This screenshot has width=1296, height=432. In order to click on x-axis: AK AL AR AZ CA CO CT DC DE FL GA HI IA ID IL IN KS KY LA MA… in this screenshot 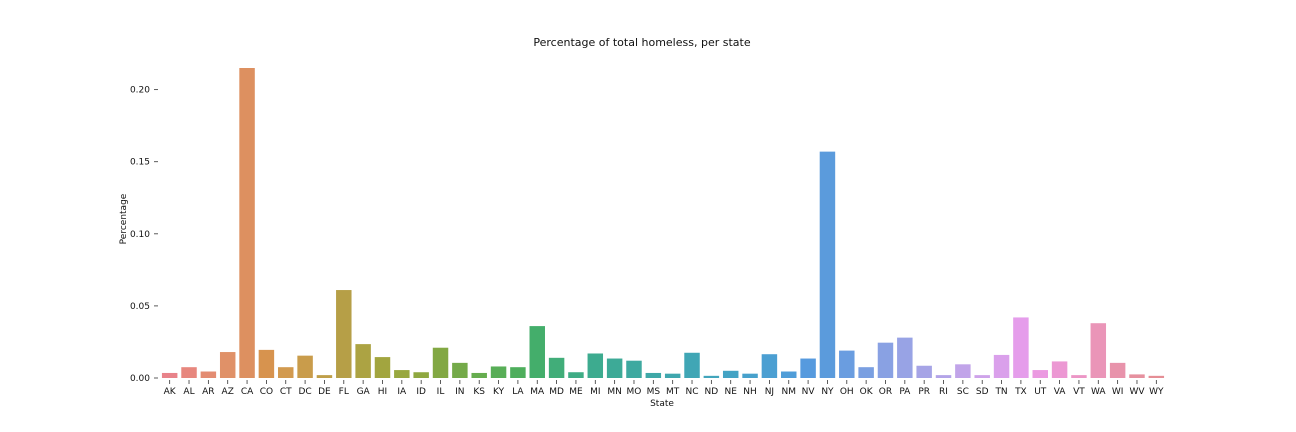, I will do `click(664, 388)`.